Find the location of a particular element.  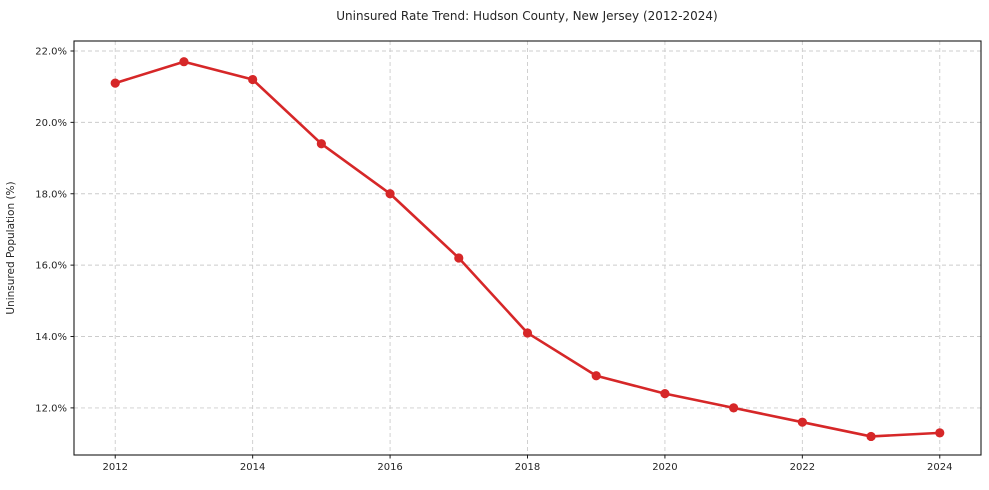

data-point-2019 is located at coordinates (596, 376).